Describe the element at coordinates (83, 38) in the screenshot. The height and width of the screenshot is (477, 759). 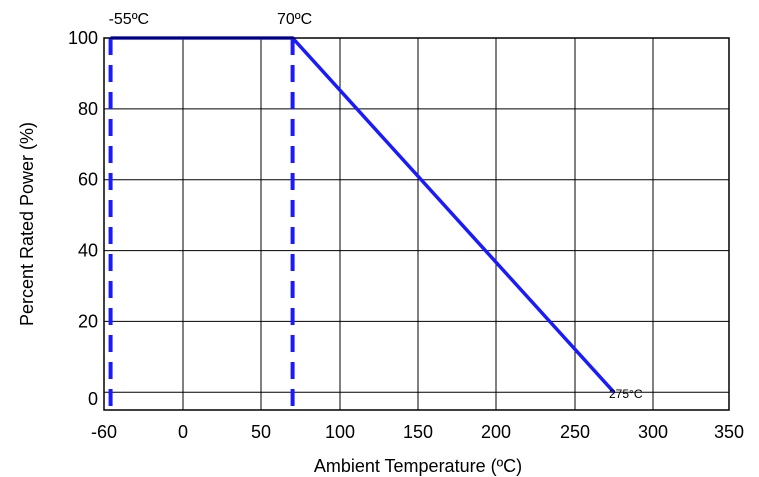
I see `y-tick-label: 100` at that location.